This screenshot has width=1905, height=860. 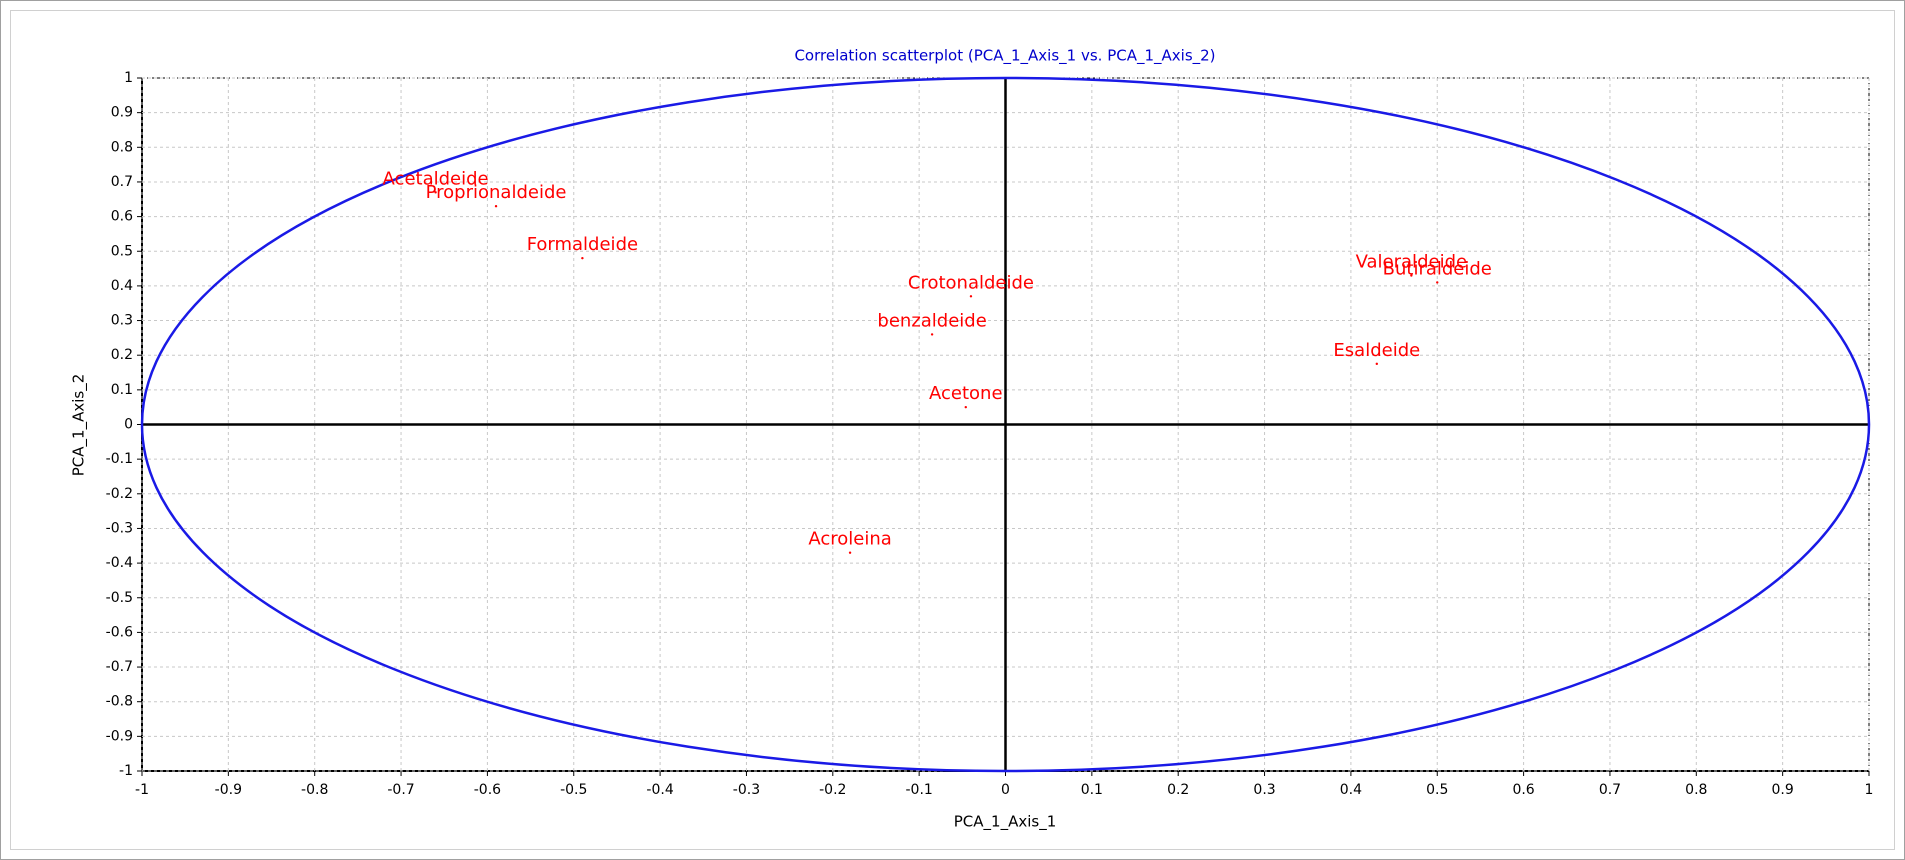 What do you see at coordinates (1351, 790) in the screenshot?
I see `x-tick-label: 0.4` at bounding box center [1351, 790].